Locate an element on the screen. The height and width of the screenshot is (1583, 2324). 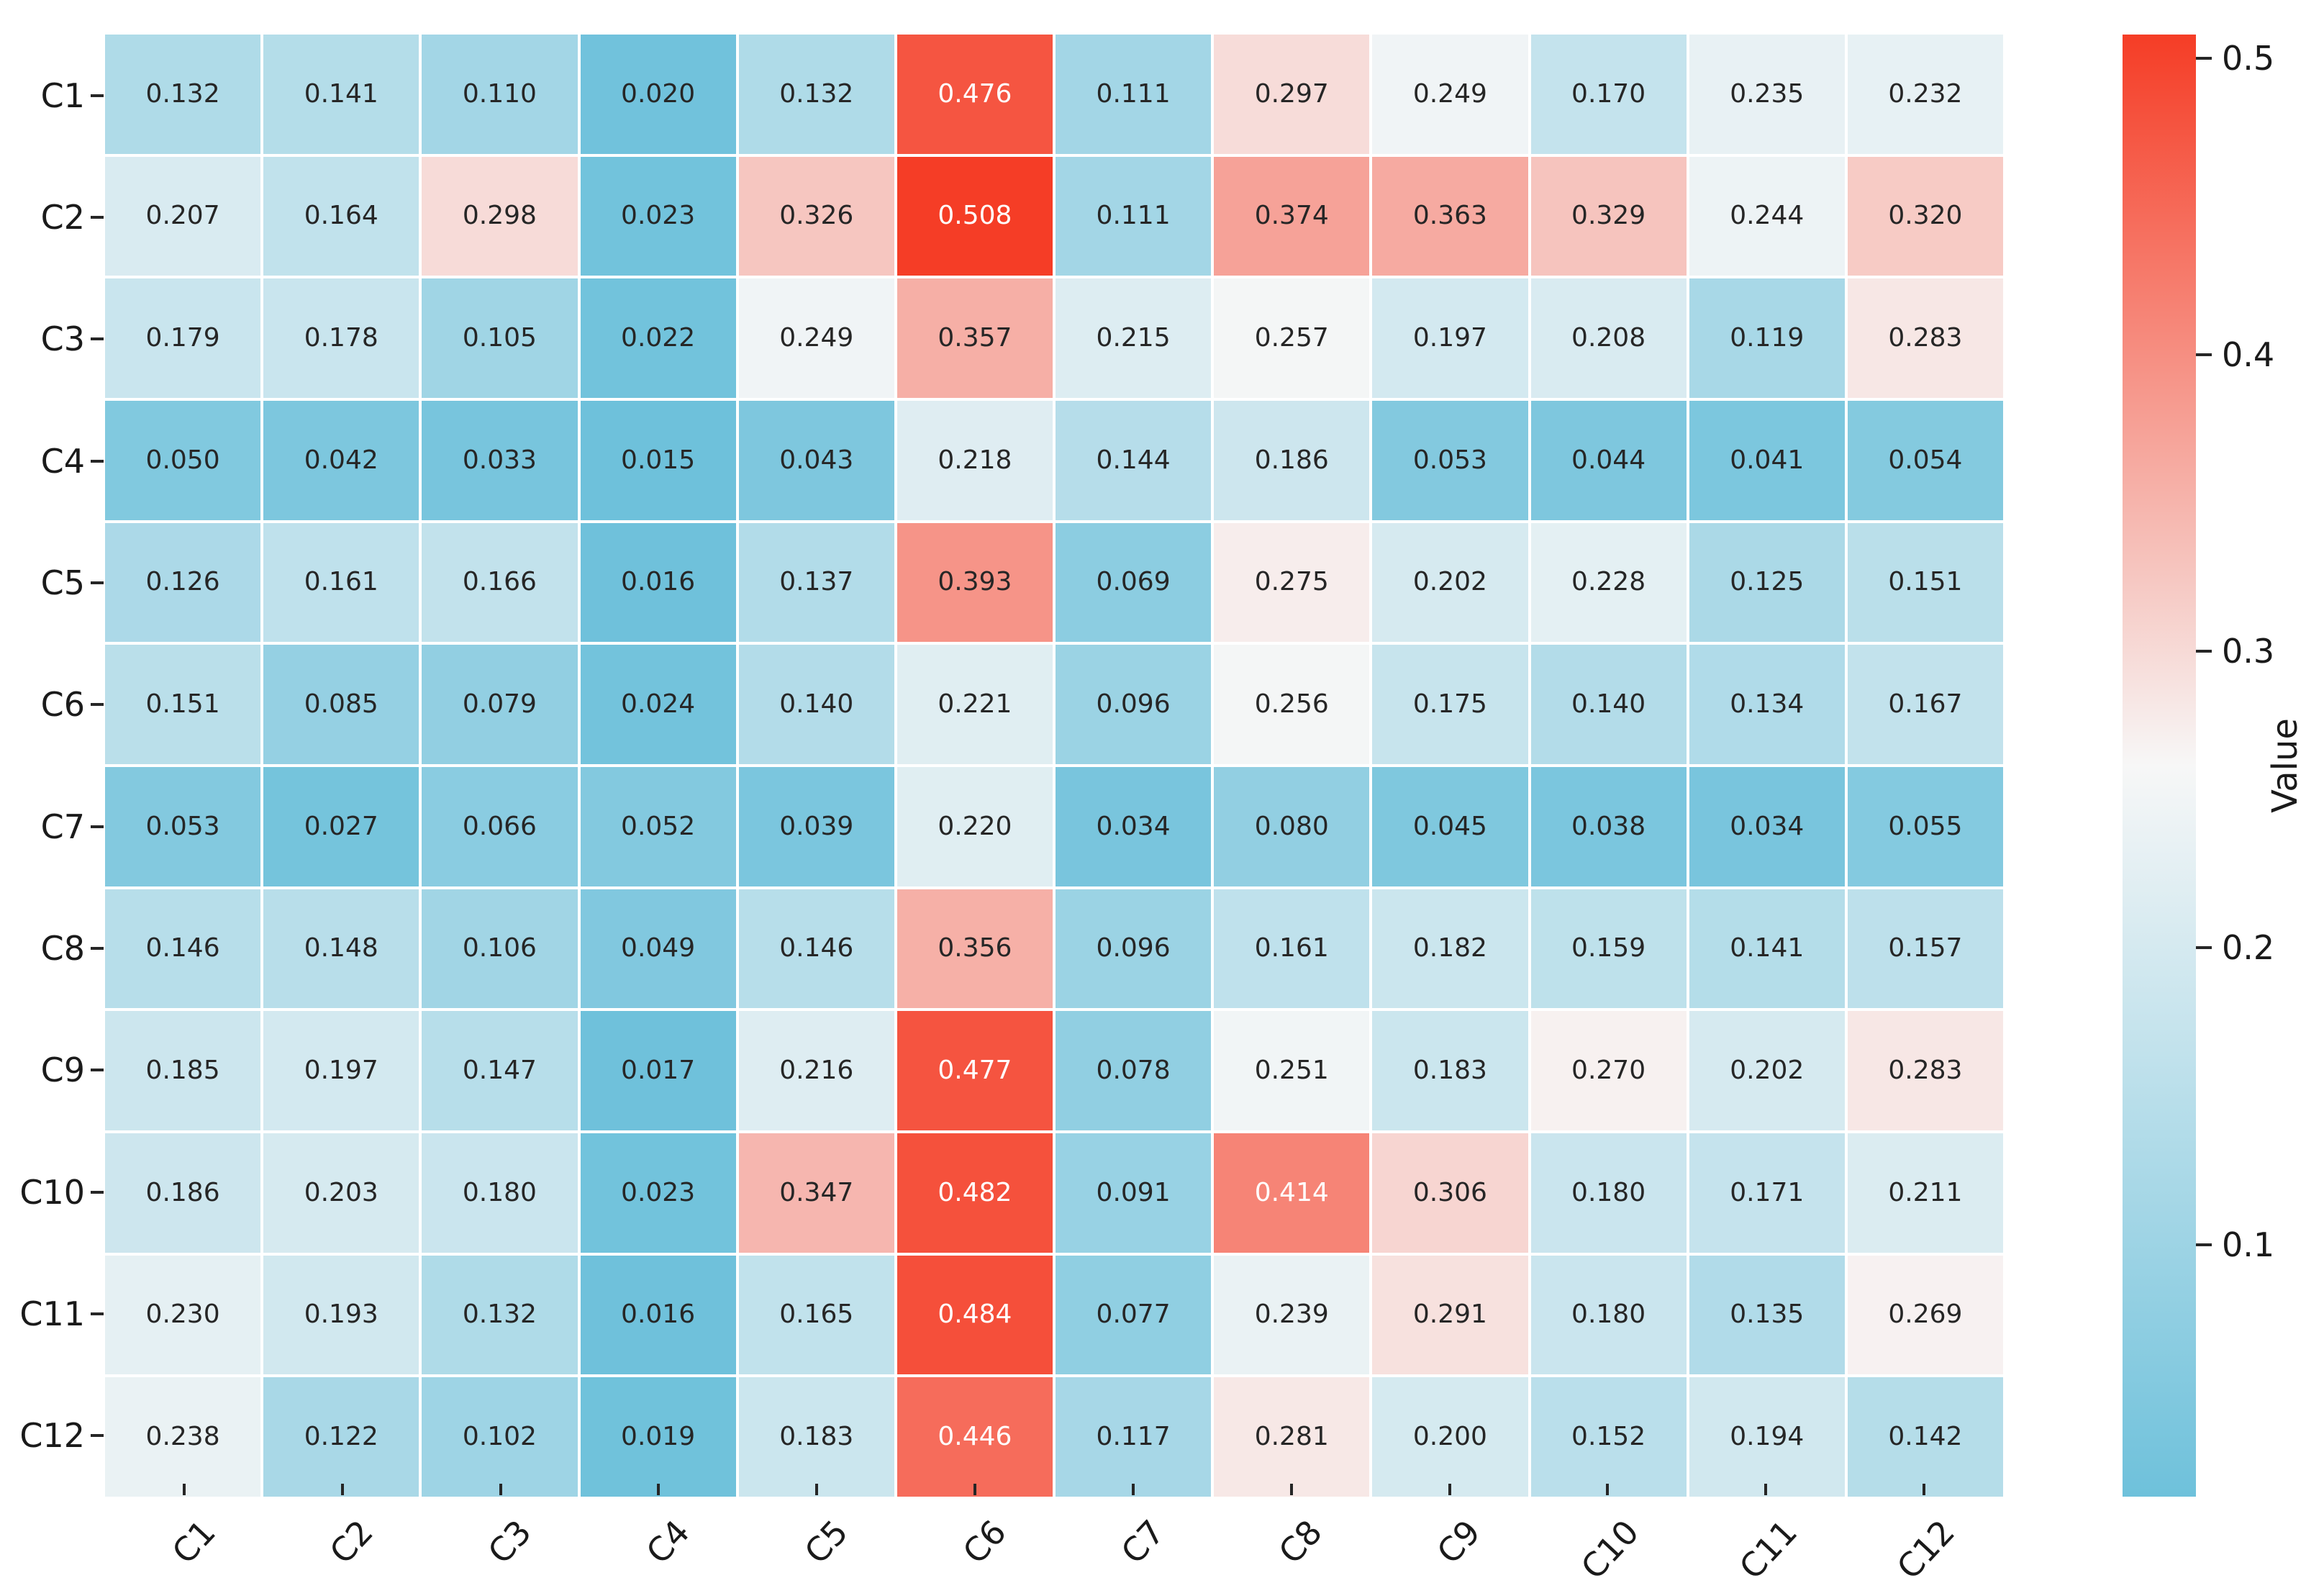
heatmap-cell: 0.175 is located at coordinates (1450, 704).